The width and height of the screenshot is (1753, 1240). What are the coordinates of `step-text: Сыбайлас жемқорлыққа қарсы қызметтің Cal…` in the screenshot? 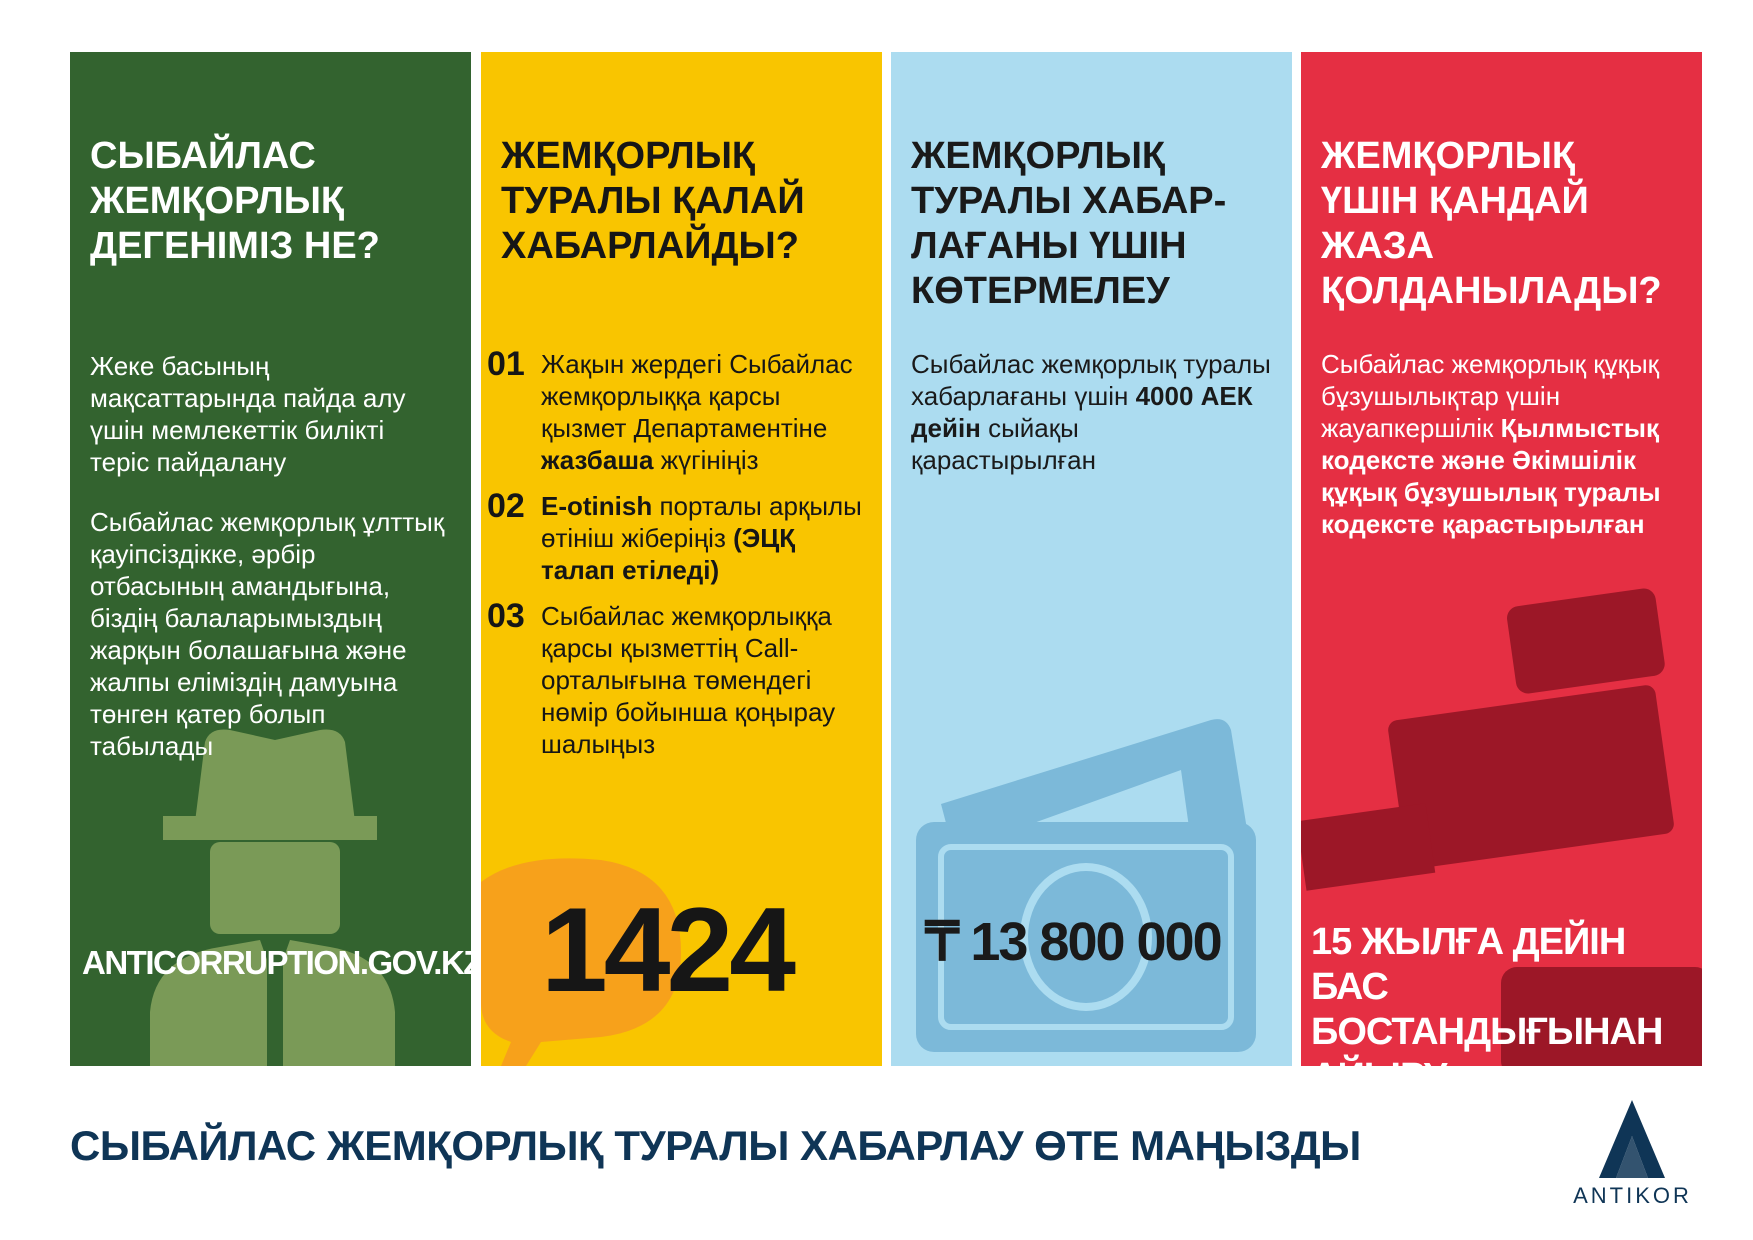 It's located at (688, 680).